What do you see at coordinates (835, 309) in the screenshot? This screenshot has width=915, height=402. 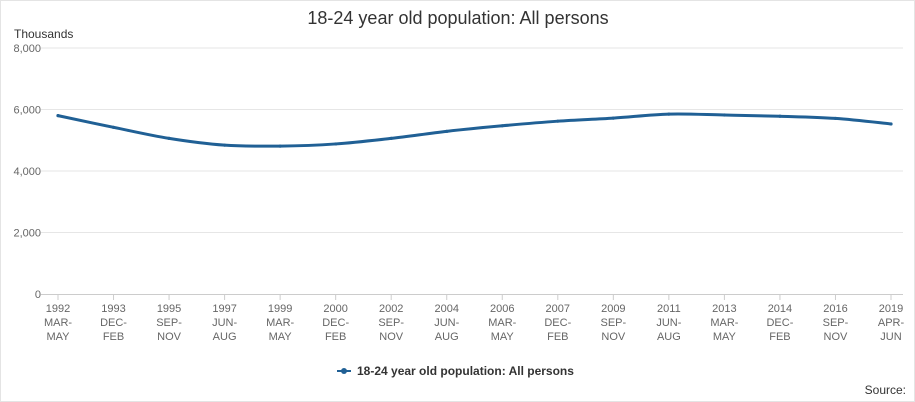 I see `x-tick-label: 2016` at bounding box center [835, 309].